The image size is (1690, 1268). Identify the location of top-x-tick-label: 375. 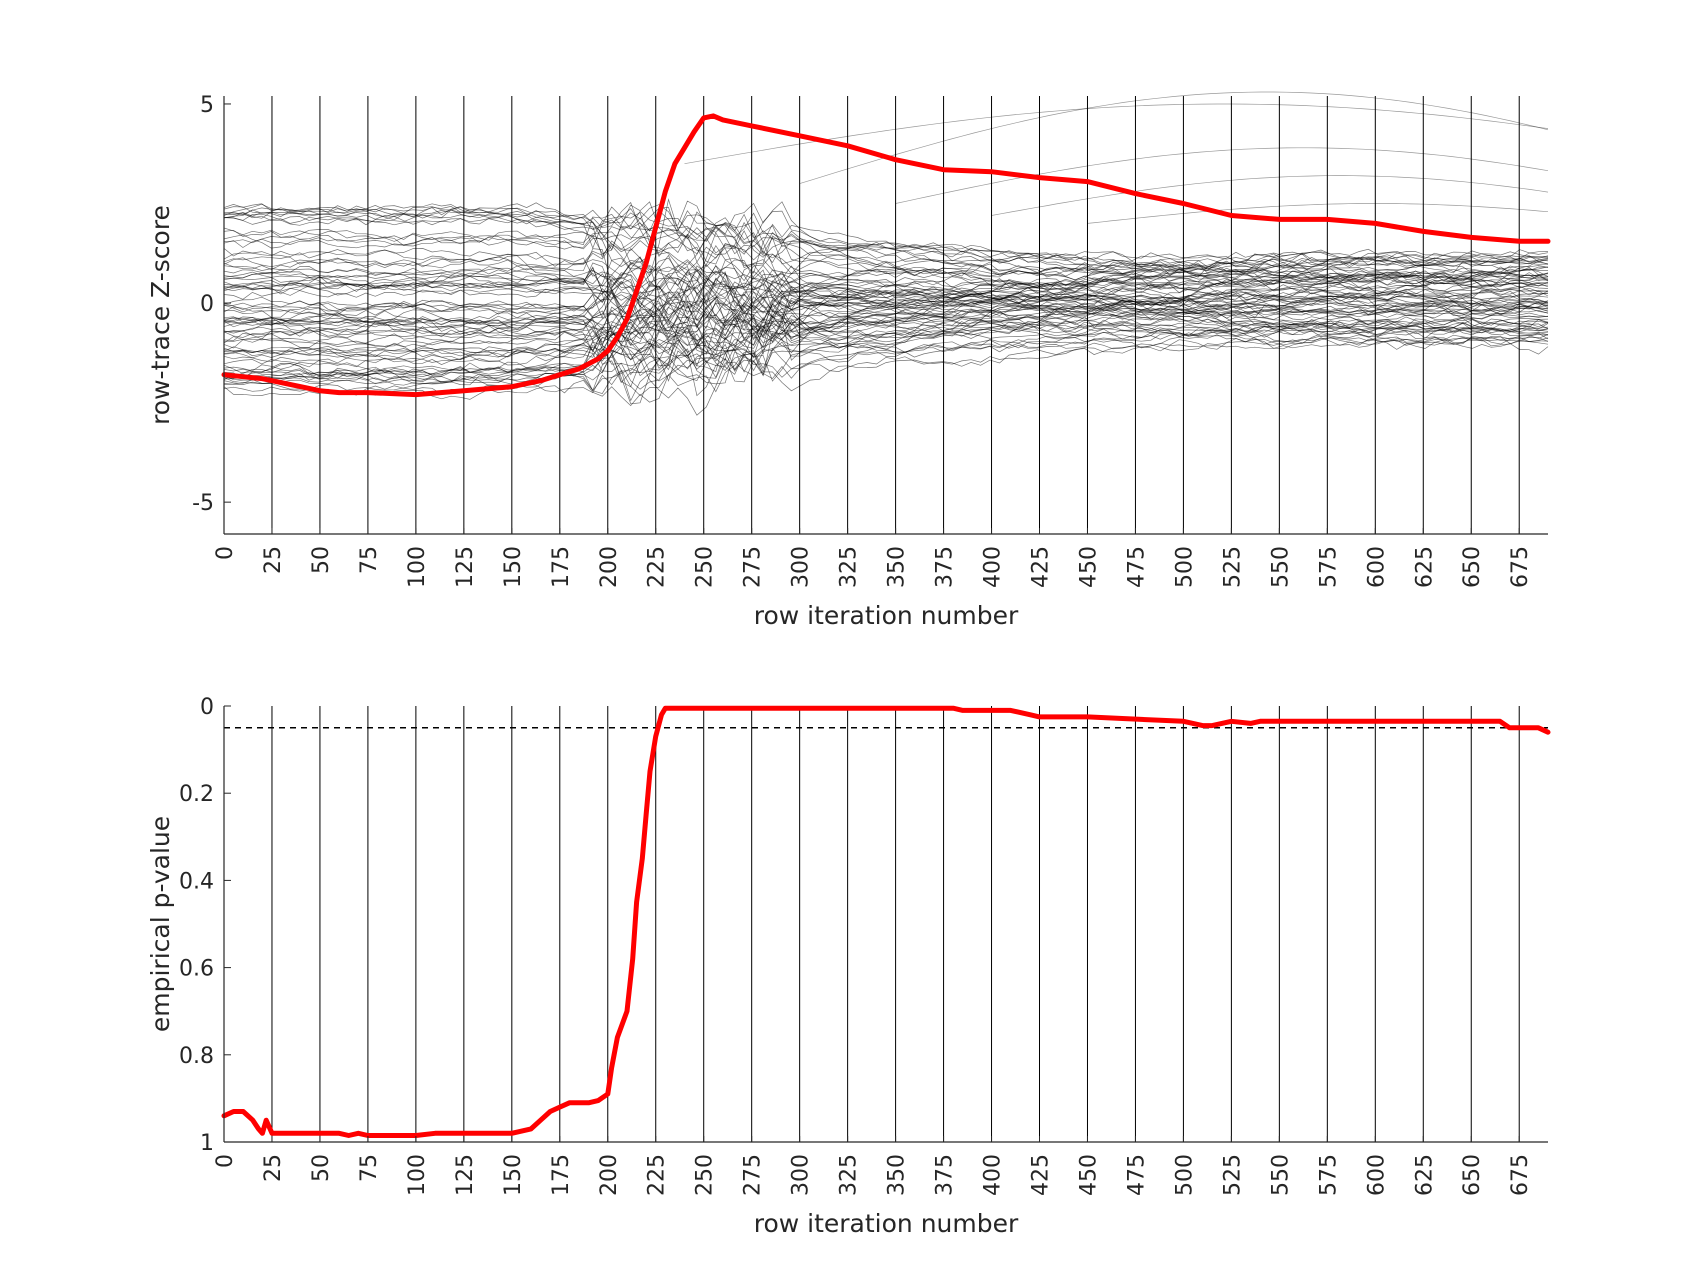
(945, 567).